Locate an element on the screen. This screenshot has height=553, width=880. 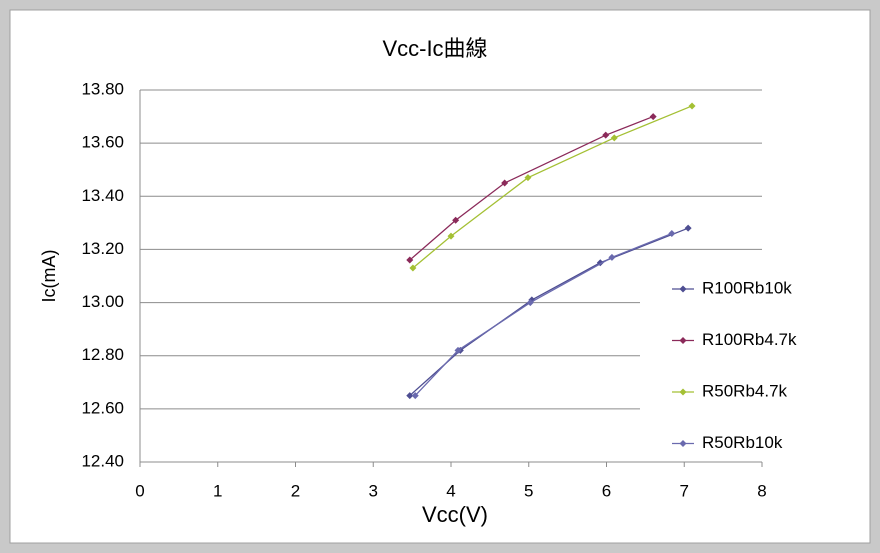
y-tick-label: 12.40 is located at coordinates (102, 460).